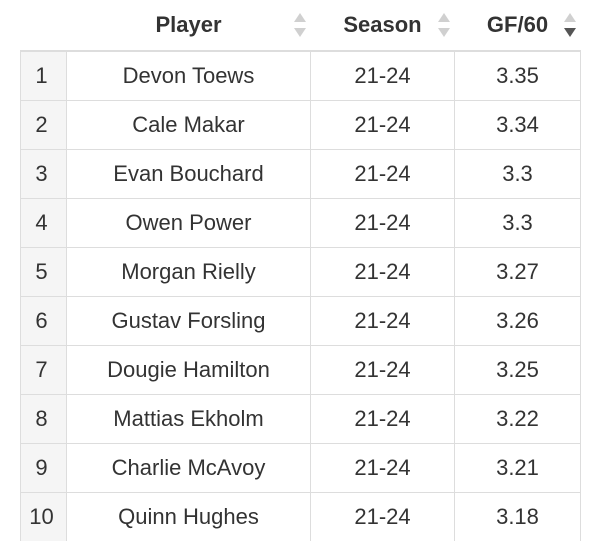  Describe the element at coordinates (188, 370) in the screenshot. I see `player-cell: Dougie Hamilton` at that location.